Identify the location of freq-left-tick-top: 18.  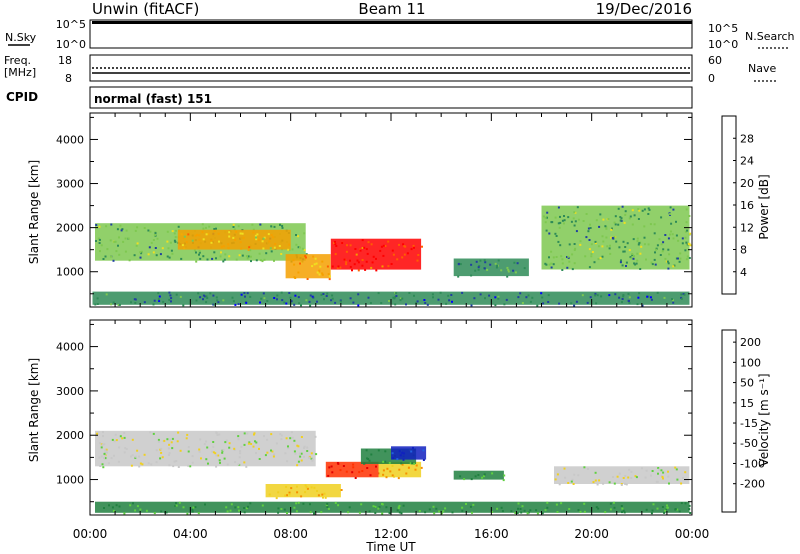
(65, 60).